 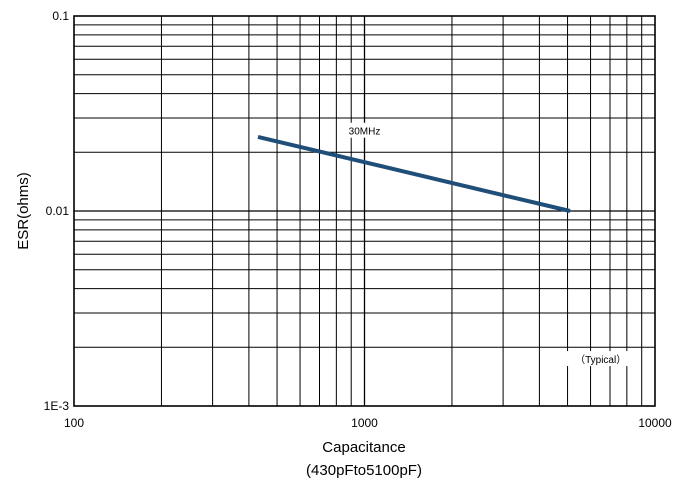 I want to click on y-axis-title: ESR(ohms), so click(x=23, y=211).